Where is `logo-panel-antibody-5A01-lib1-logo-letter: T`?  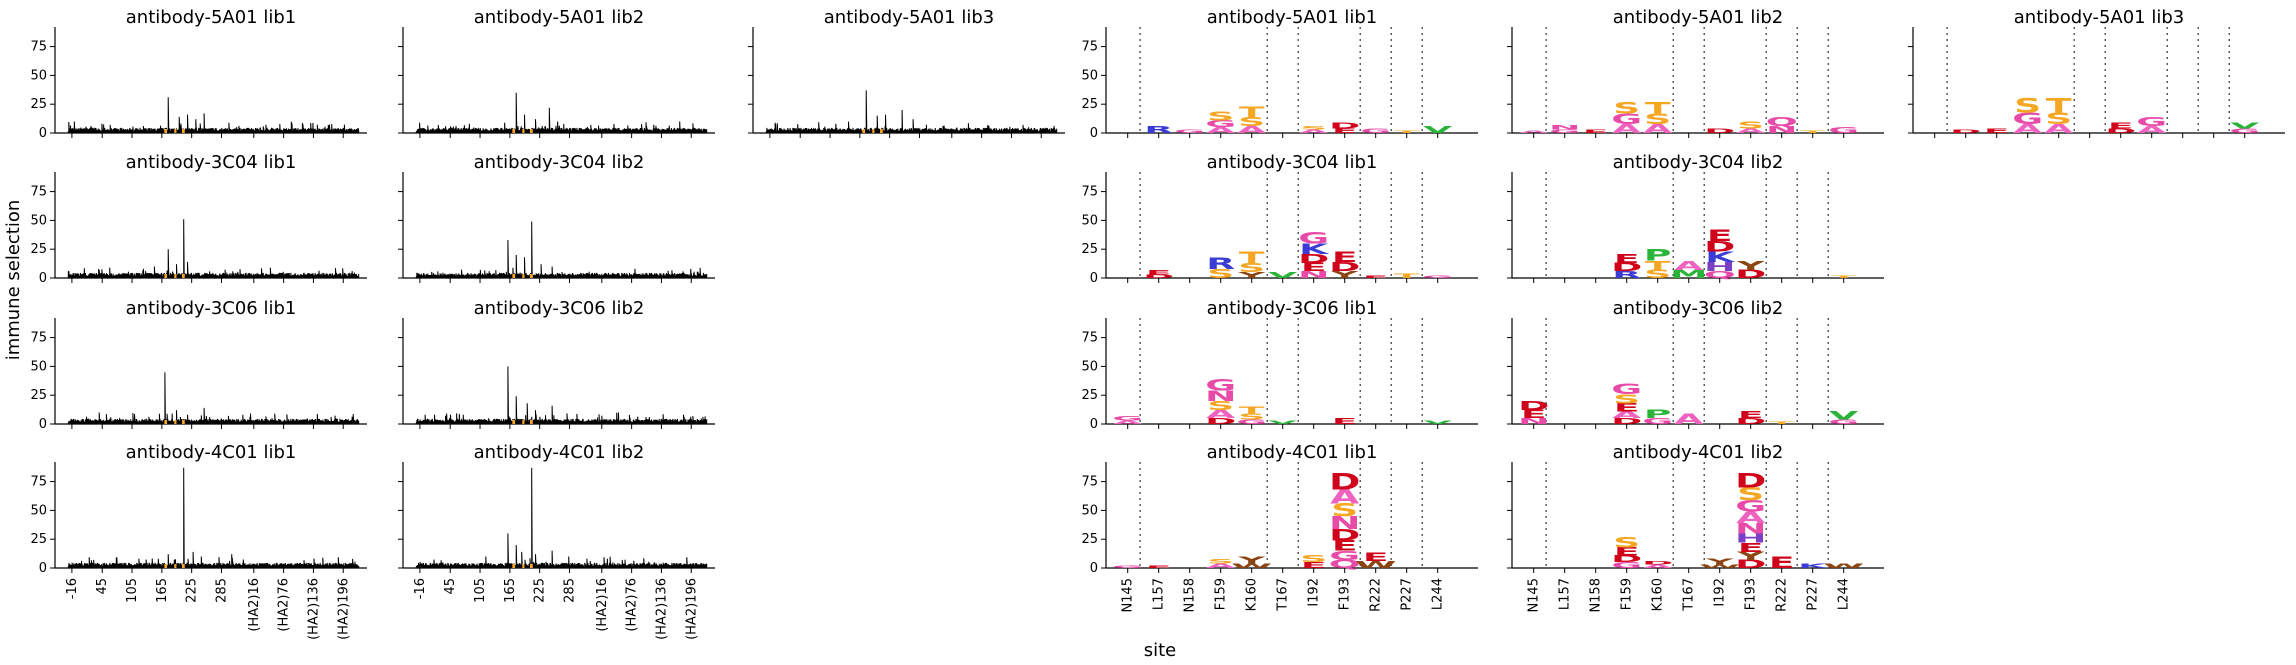
logo-panel-antibody-5A01-lib1-logo-letter: T is located at coordinates (1407, 132).